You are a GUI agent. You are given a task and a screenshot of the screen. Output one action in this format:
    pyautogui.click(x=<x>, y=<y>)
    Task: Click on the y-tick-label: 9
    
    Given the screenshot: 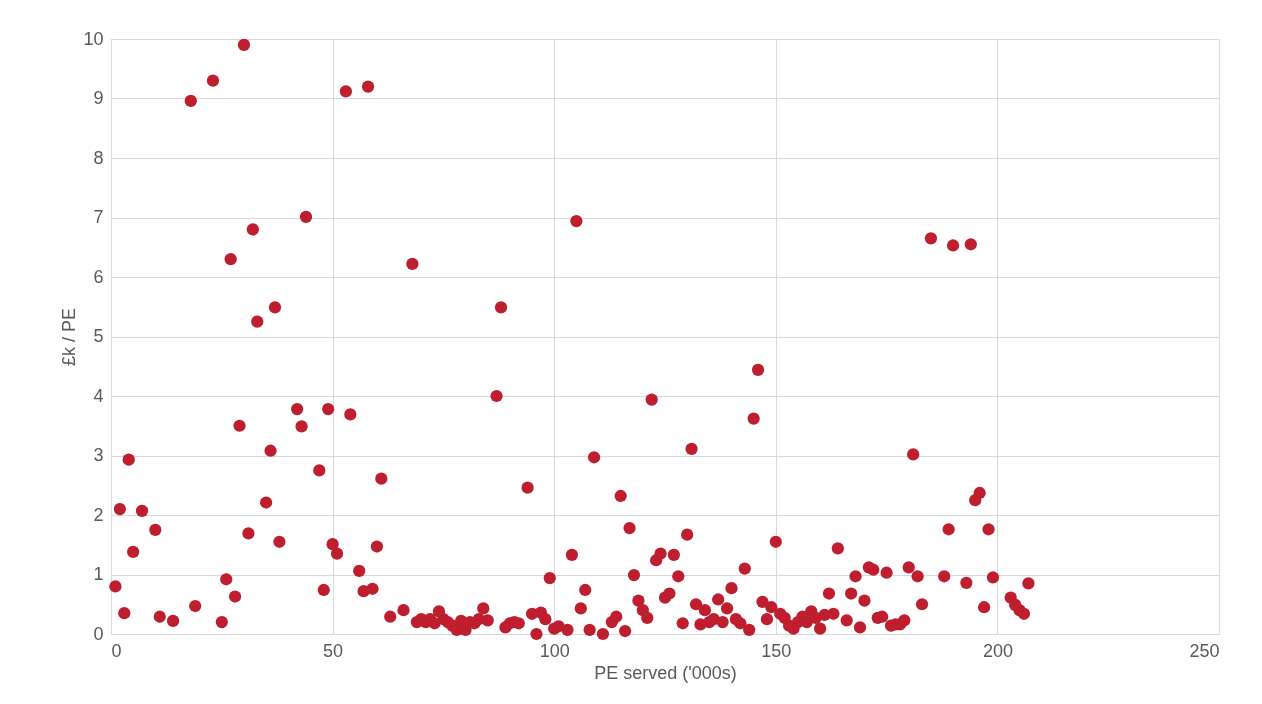 What is the action you would take?
    pyautogui.click(x=98, y=98)
    